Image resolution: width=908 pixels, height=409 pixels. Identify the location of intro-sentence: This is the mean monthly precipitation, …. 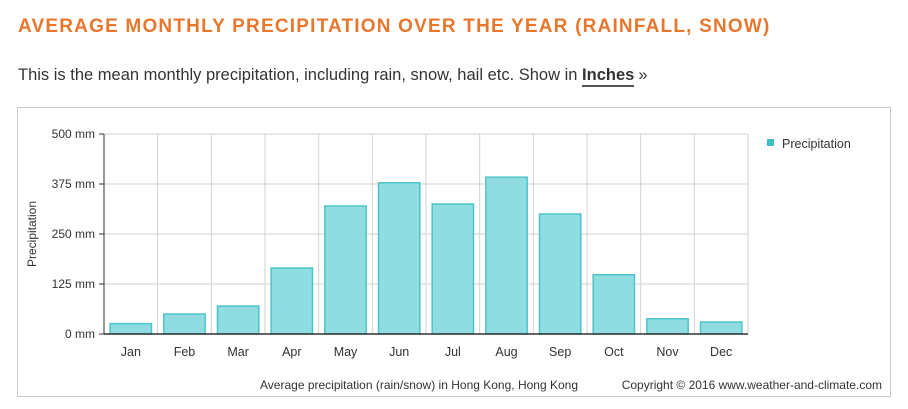
(298, 75).